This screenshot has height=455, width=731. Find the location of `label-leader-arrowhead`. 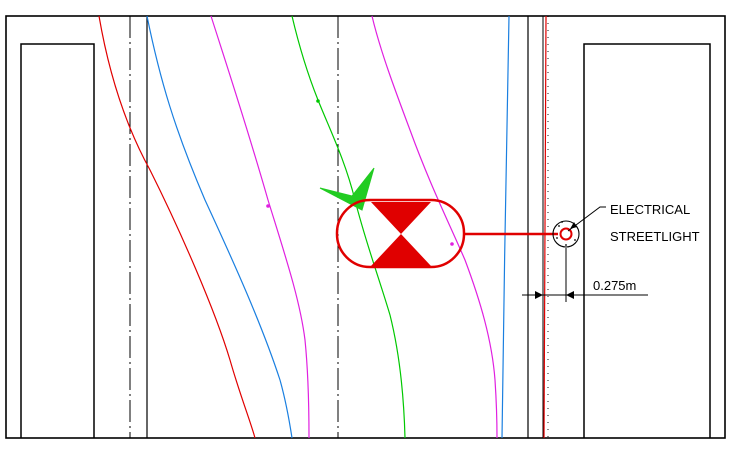

label-leader-arrowhead is located at coordinates (573, 225).